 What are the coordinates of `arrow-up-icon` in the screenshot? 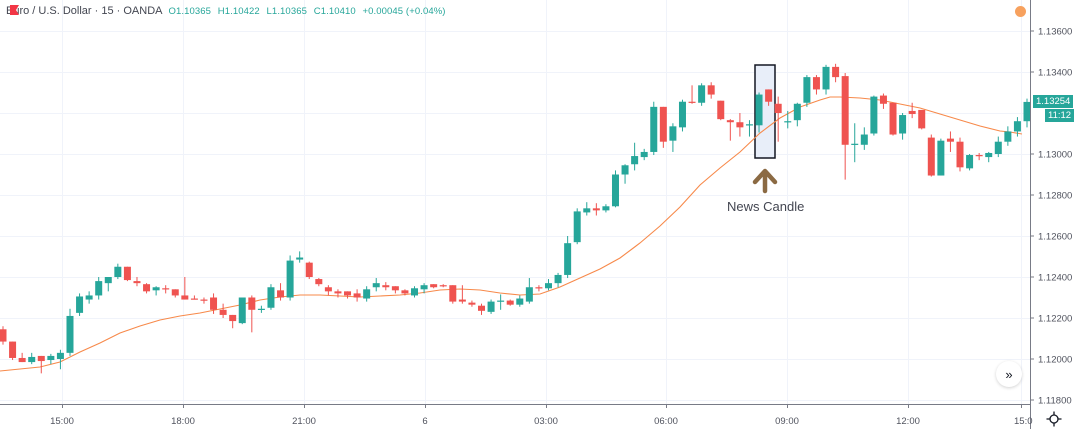 It's located at (765, 181).